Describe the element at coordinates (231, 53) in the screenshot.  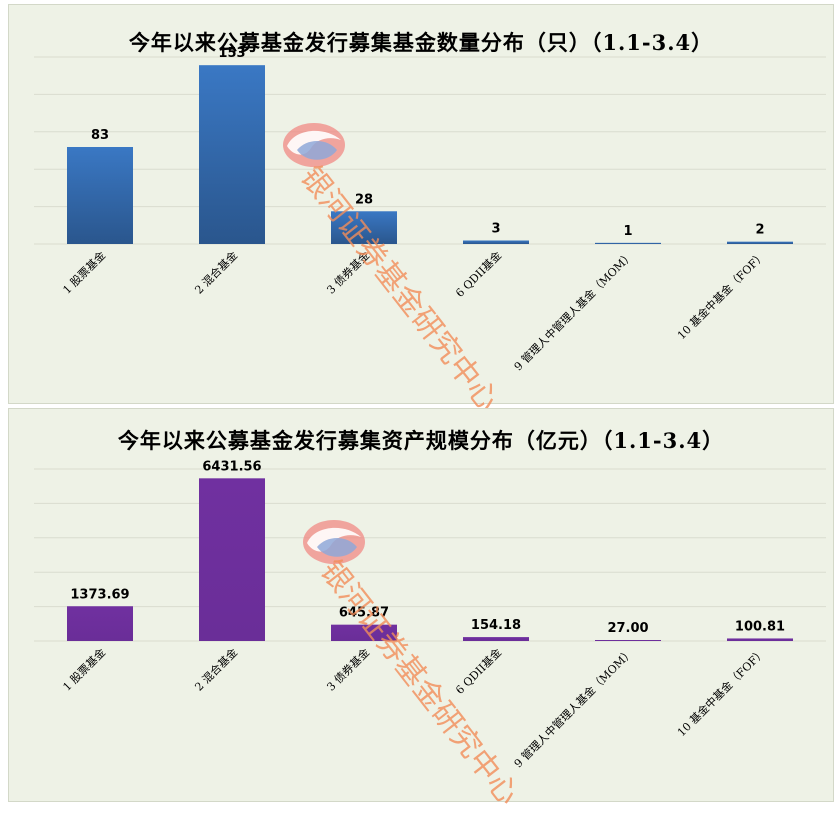
I see `data-label: 153` at that location.